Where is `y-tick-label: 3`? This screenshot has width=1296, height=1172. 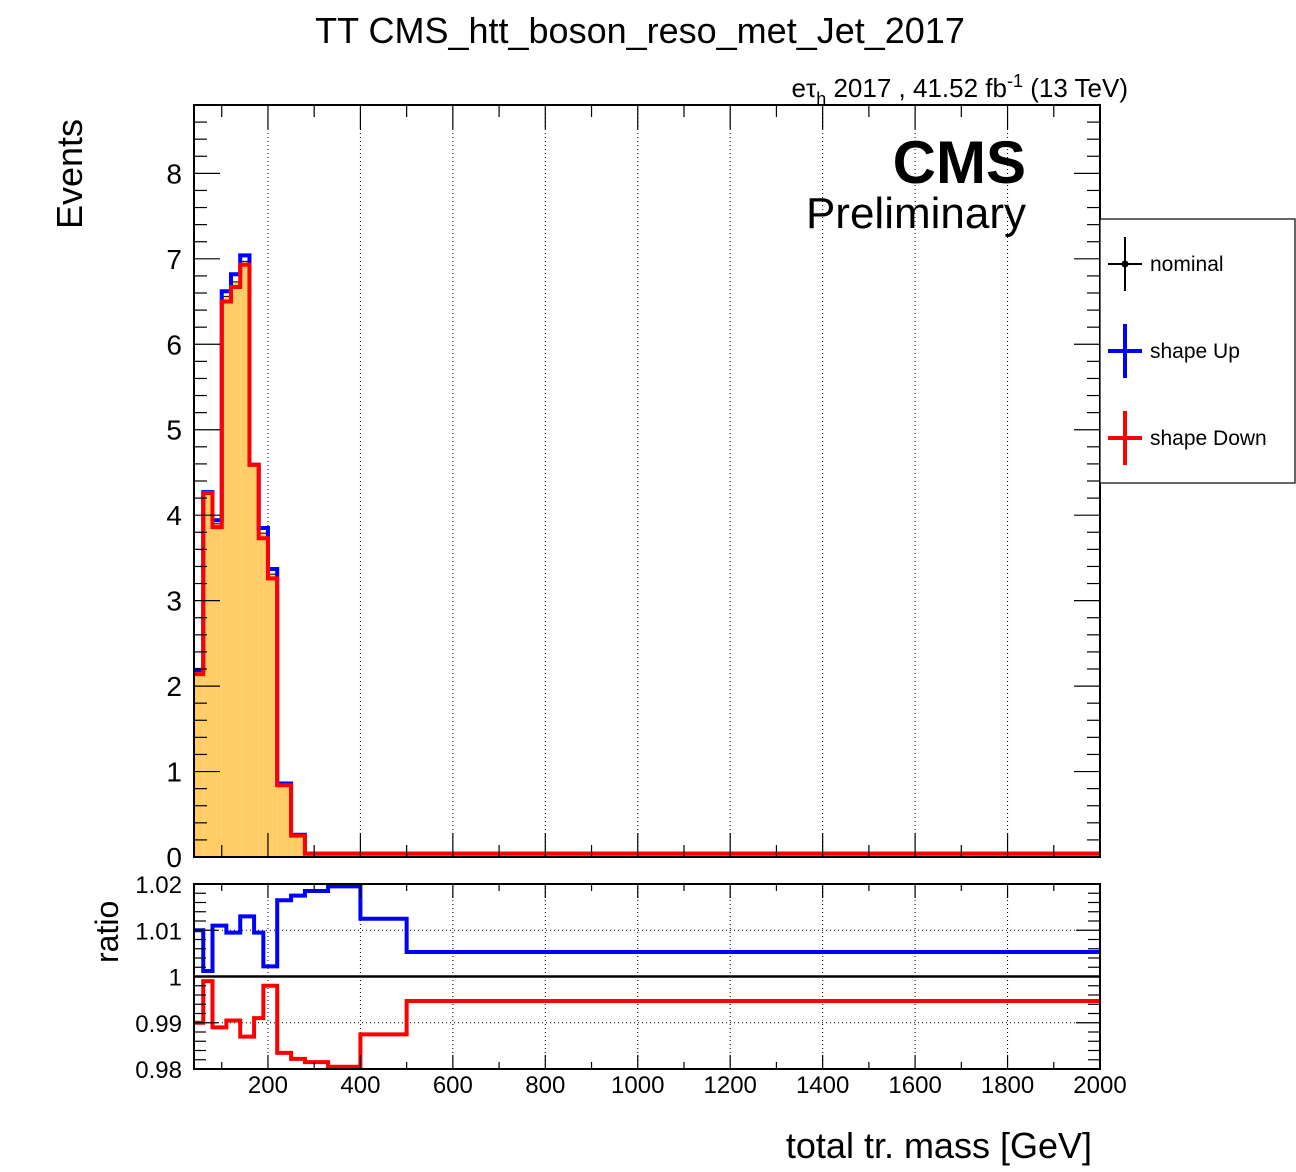 y-tick-label: 3 is located at coordinates (174, 601).